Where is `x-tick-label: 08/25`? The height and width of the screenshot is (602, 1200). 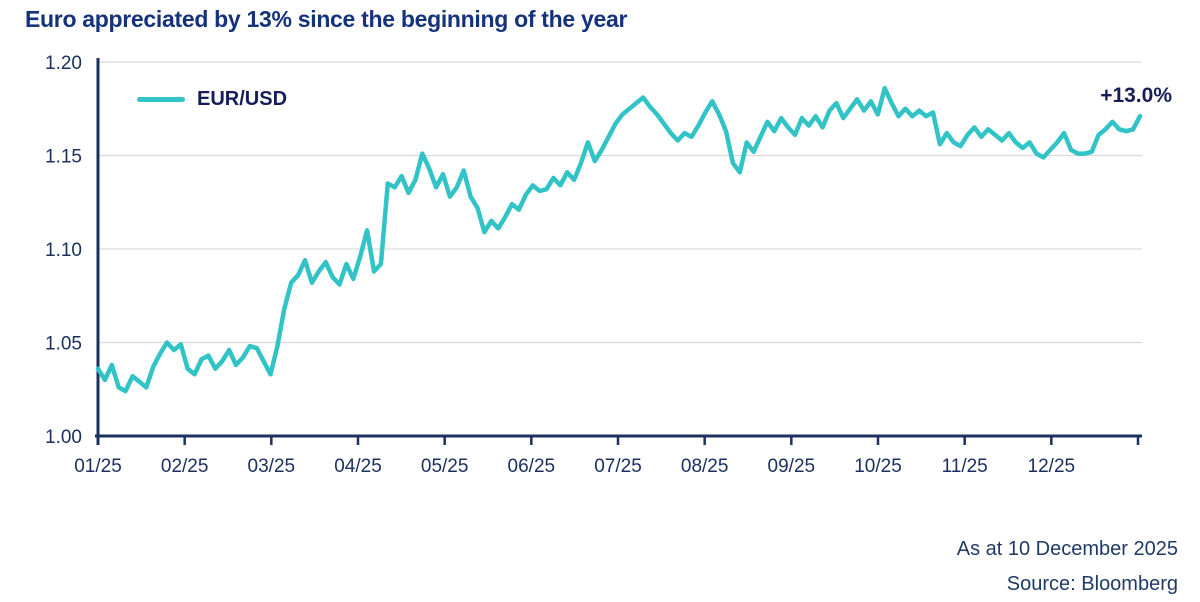 x-tick-label: 08/25 is located at coordinates (705, 466).